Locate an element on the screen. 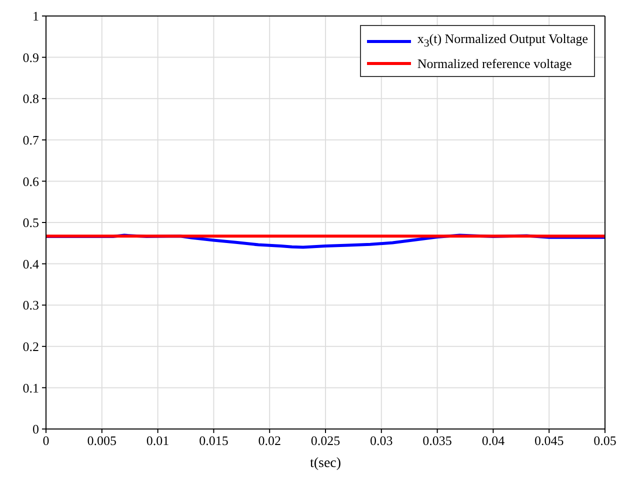 The image size is (625, 485). x-tick-label: 0.02 is located at coordinates (269, 440).